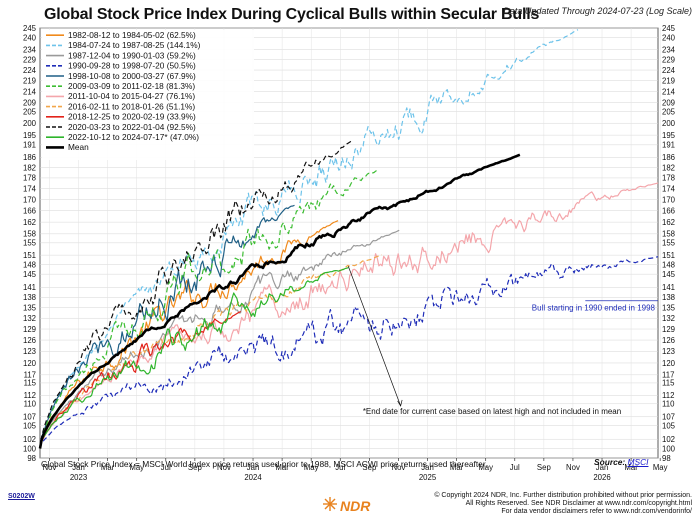 Image resolution: width=700 pixels, height=519 pixels. Describe the element at coordinates (374, 336) in the screenshot. I see `annotation-end-arrow` at that location.